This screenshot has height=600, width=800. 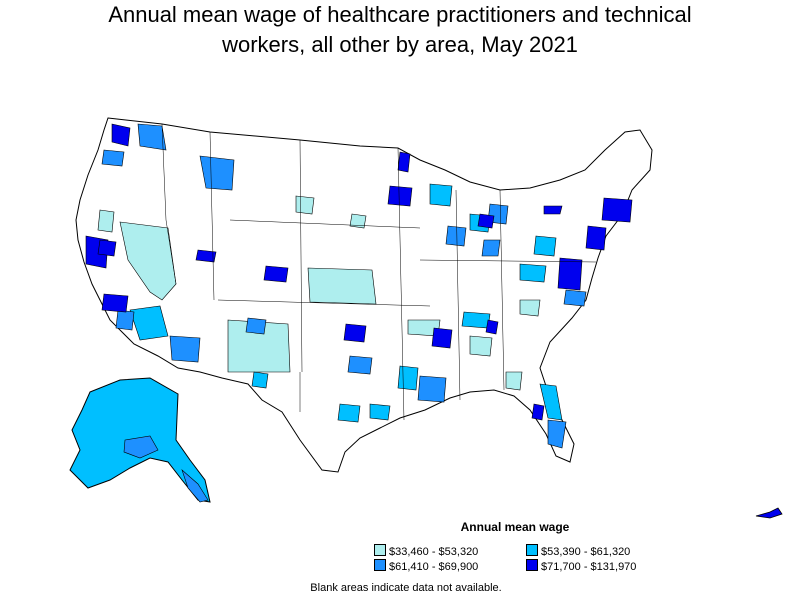 What do you see at coordinates (486, 221) in the screenshot?
I see `wisconsin-metro-area` at bounding box center [486, 221].